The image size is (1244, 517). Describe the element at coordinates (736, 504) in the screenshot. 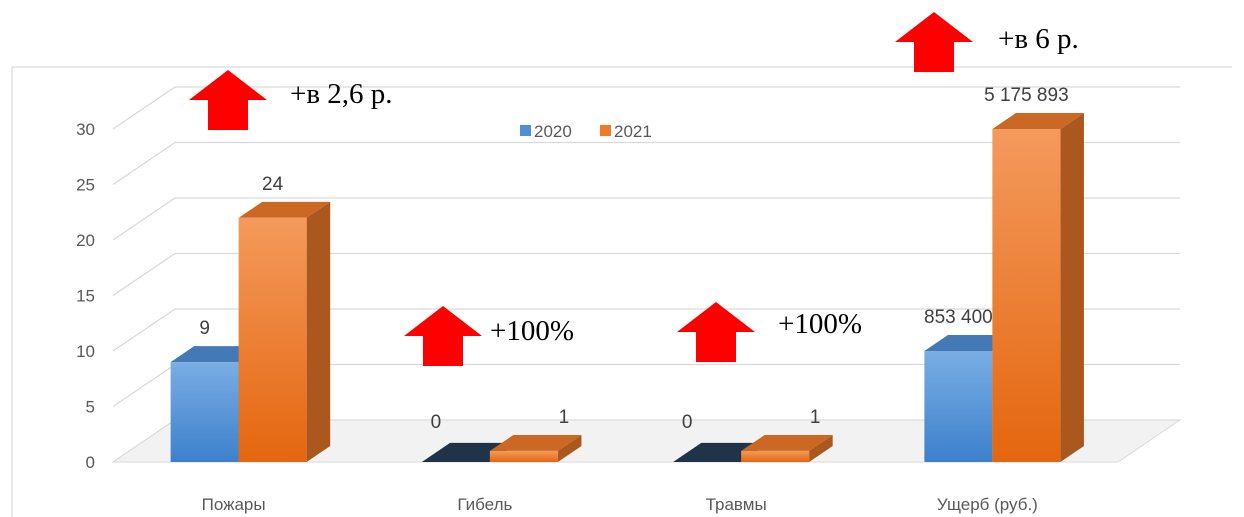

I see `x-tick-label: Травмы` at that location.